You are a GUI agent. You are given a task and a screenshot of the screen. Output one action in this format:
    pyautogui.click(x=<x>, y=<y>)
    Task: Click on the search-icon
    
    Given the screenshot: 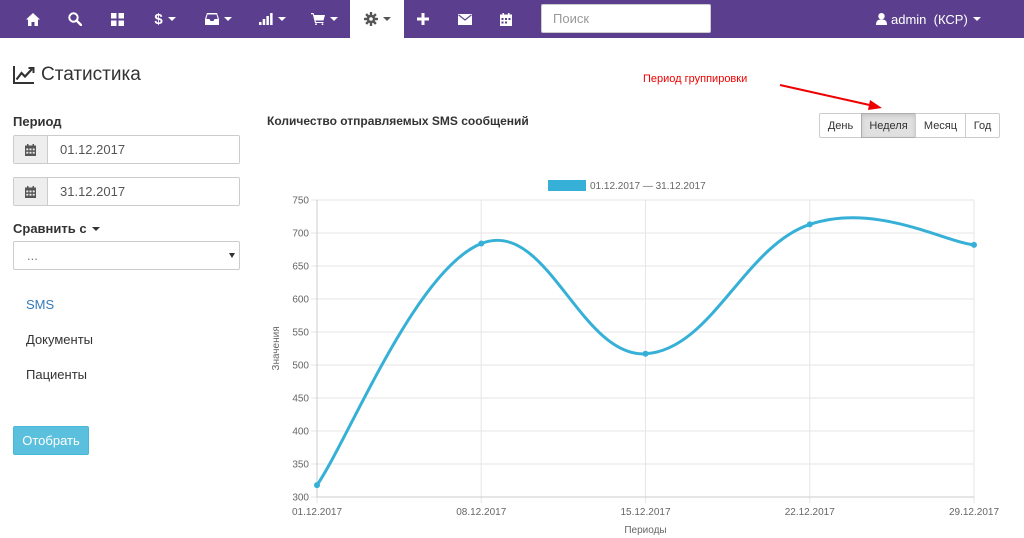 What is the action you would take?
    pyautogui.click(x=75, y=19)
    